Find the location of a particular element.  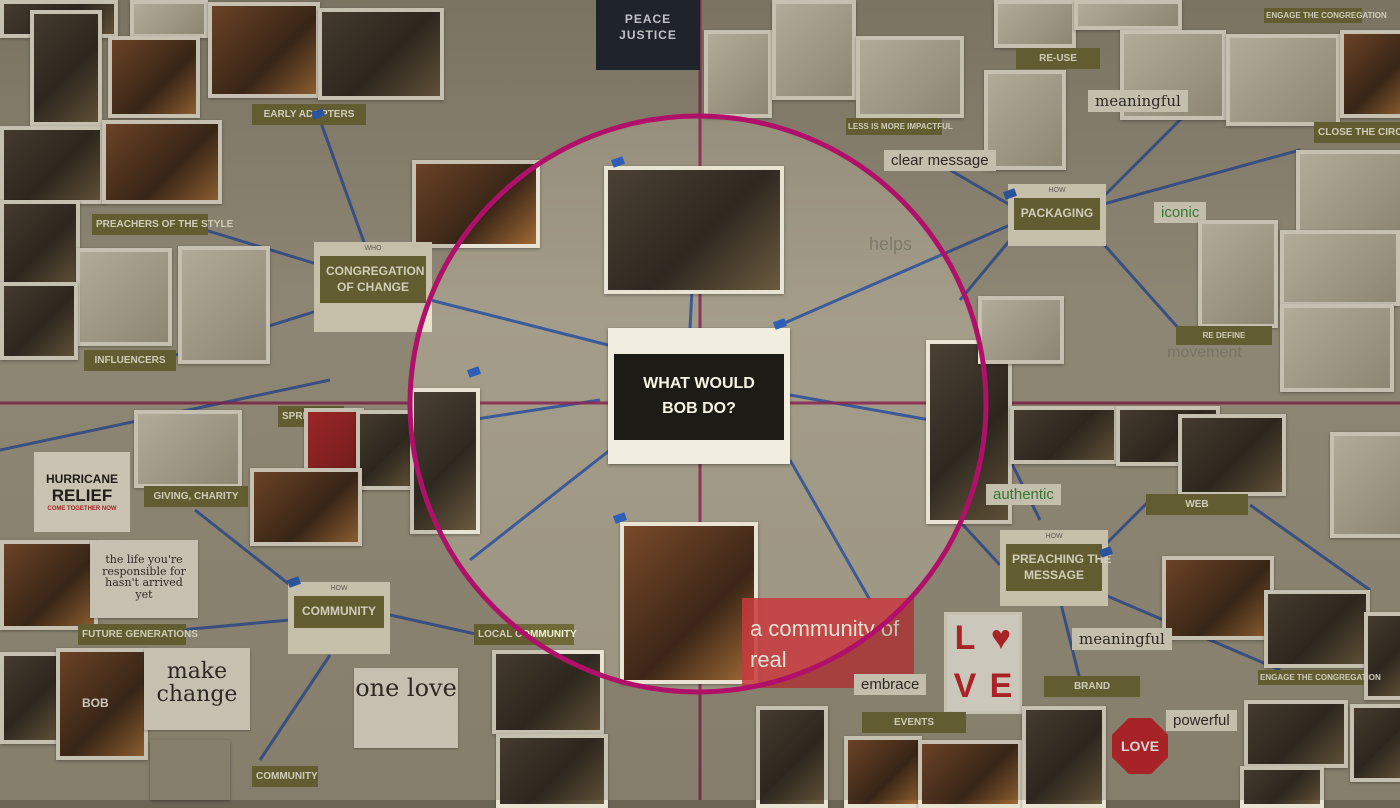

word-meaningful-top: meaningful is located at coordinates (1138, 101).